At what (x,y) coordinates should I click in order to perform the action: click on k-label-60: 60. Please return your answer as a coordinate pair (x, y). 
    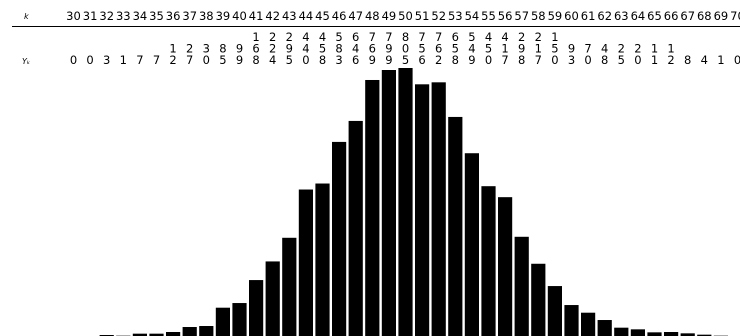
    Looking at the image, I should click on (571, 16).